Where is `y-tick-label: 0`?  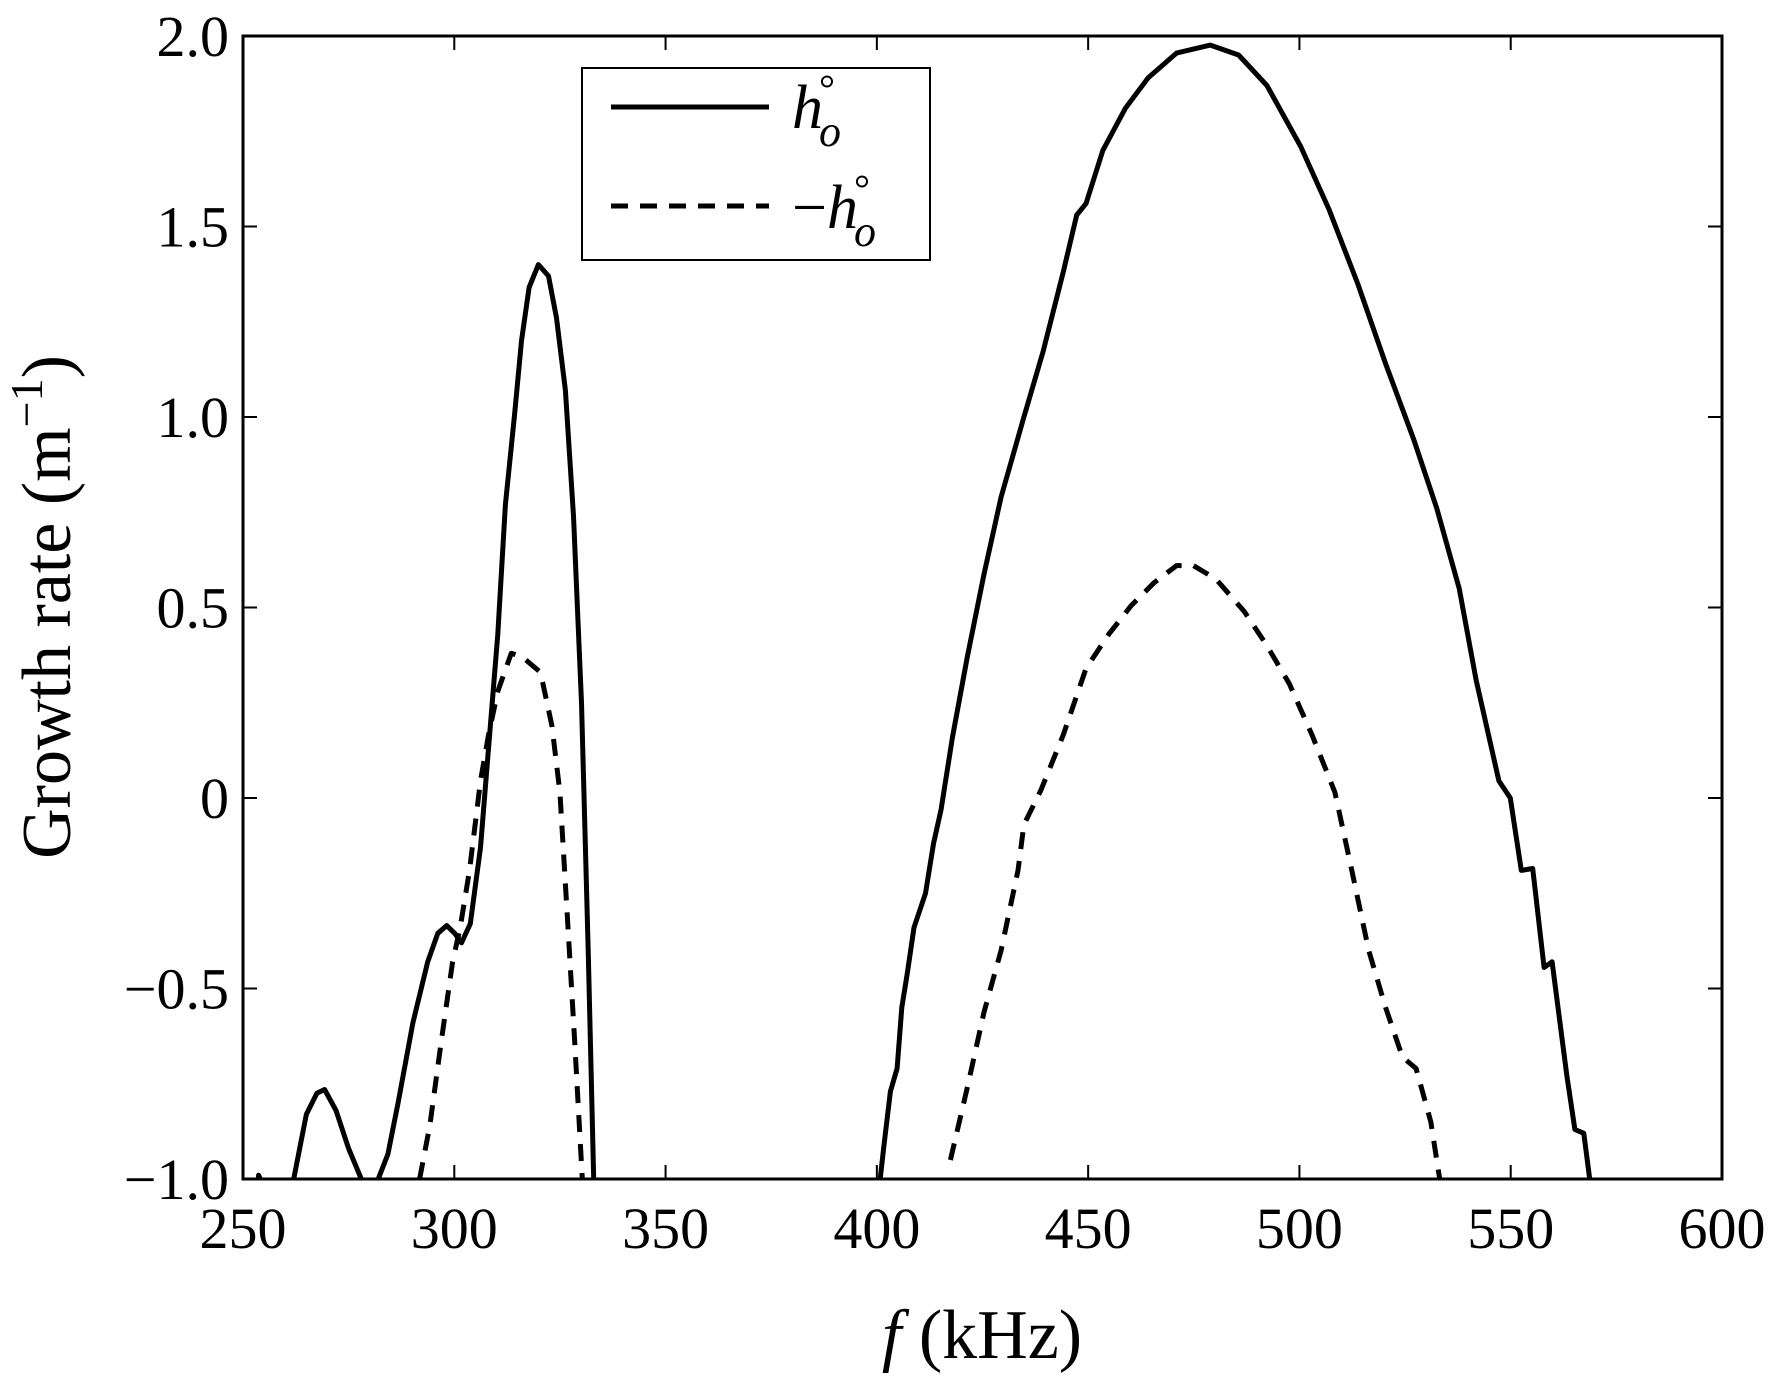
y-tick-label: 0 is located at coordinates (214, 798).